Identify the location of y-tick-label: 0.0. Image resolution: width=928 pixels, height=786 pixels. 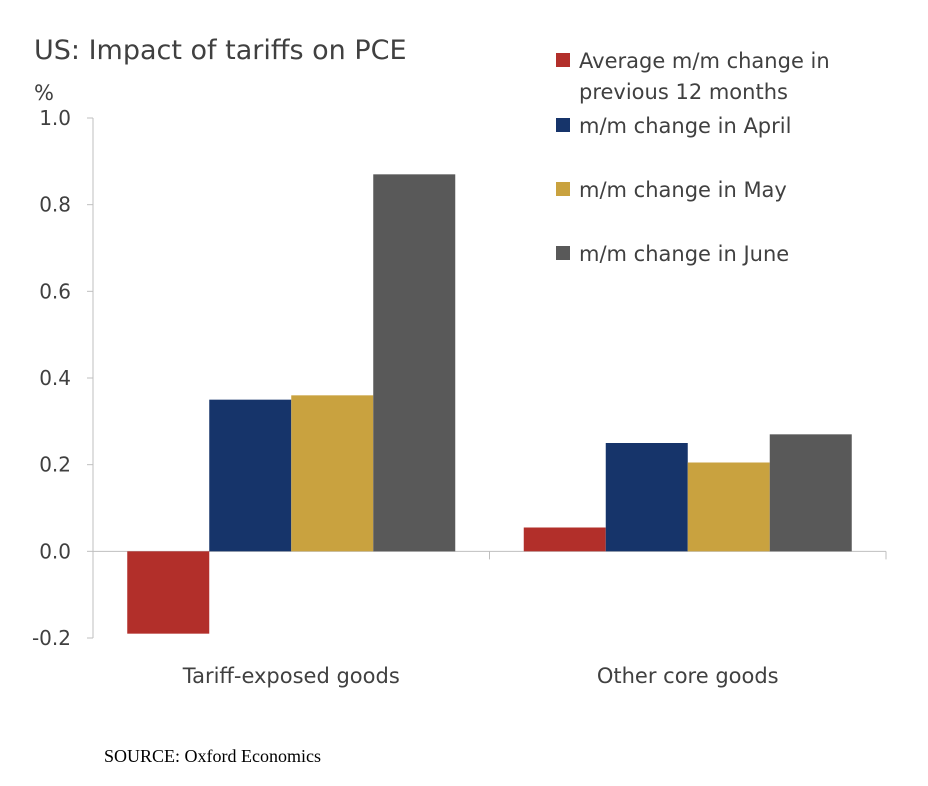
(55, 551).